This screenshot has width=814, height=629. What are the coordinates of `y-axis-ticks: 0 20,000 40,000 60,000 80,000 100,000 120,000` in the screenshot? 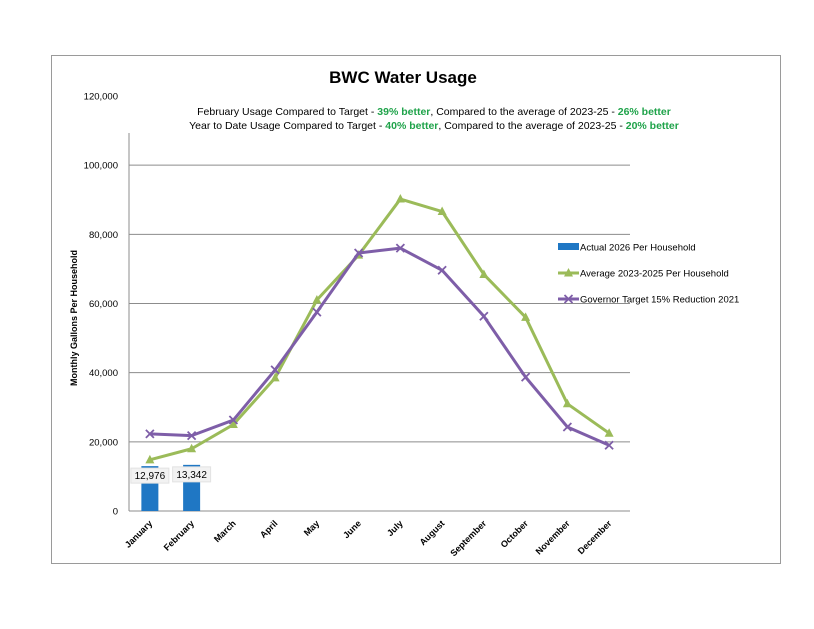 It's located at (101, 305).